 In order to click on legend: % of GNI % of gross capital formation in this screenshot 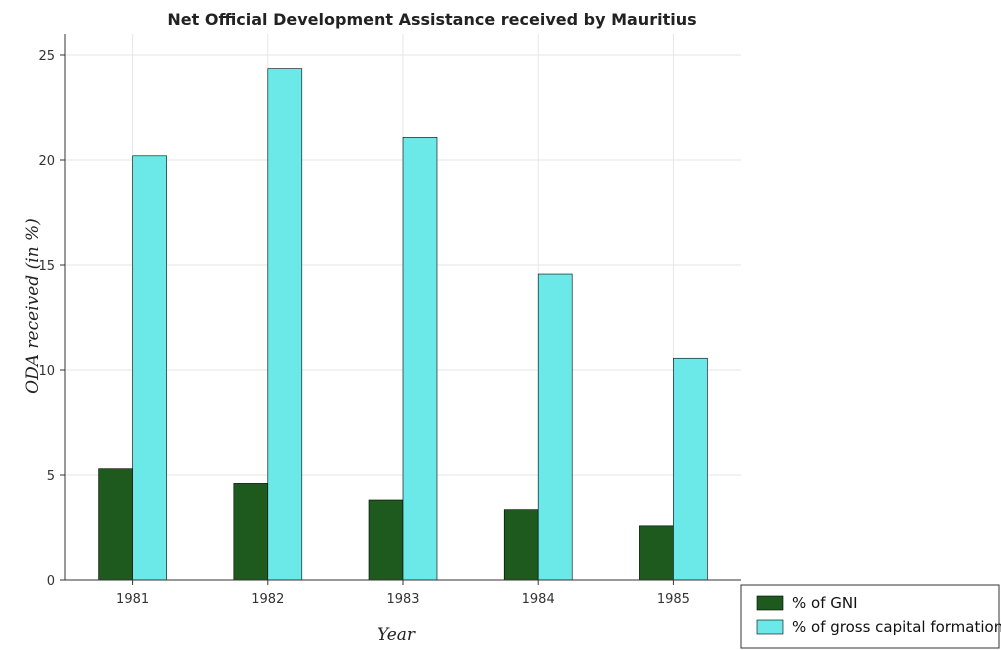, I will do `click(870, 616)`.